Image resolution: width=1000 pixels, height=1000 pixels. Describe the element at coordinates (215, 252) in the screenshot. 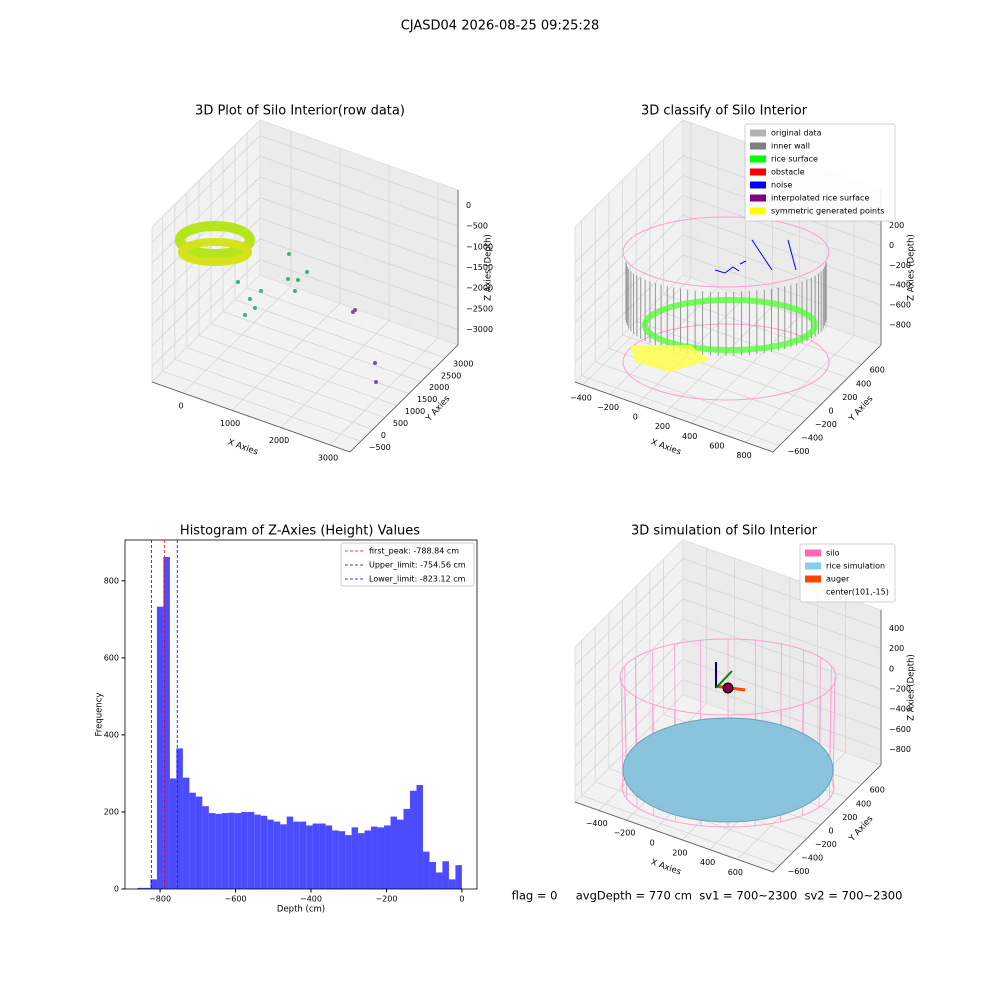

I see `point-cloud` at that location.